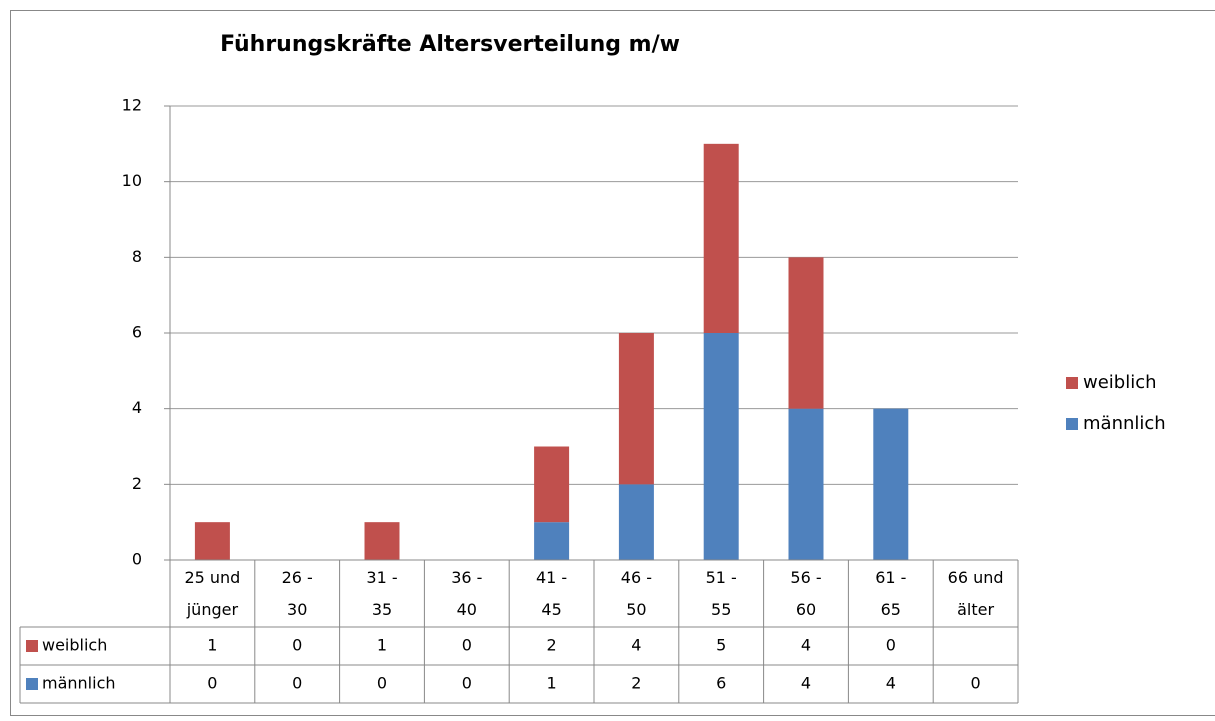 The height and width of the screenshot is (721, 1215). I want to click on y-tick-label: 8, so click(137, 256).